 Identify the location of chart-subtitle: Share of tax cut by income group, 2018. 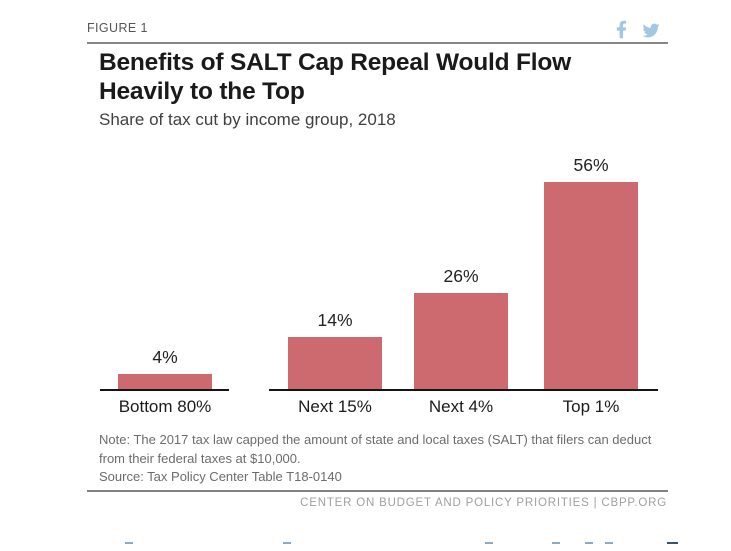
(247, 119).